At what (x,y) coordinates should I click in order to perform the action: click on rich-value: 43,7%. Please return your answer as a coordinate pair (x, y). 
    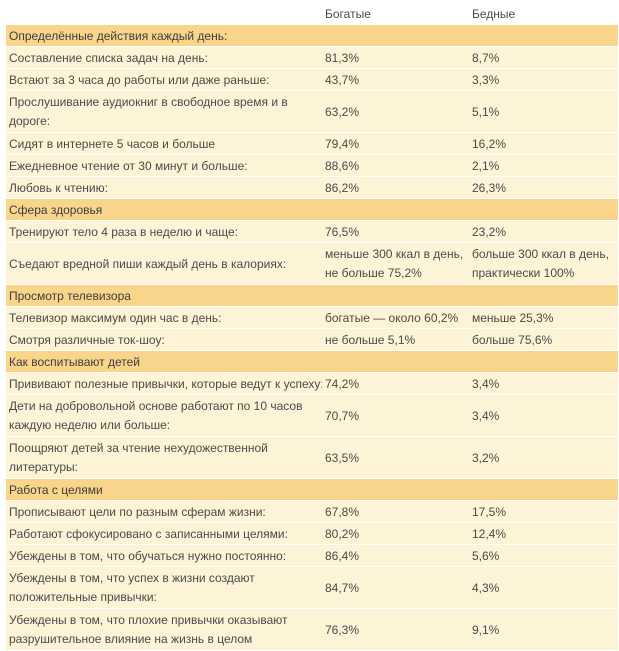
    Looking at the image, I should click on (395, 79).